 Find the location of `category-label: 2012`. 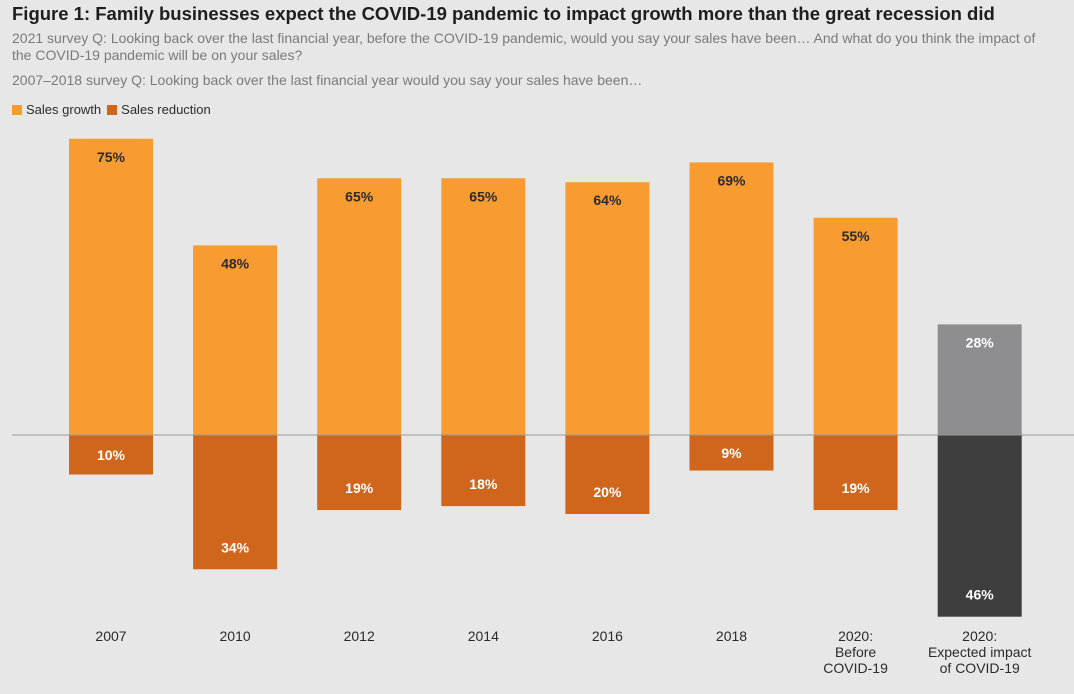

category-label: 2012 is located at coordinates (359, 636).